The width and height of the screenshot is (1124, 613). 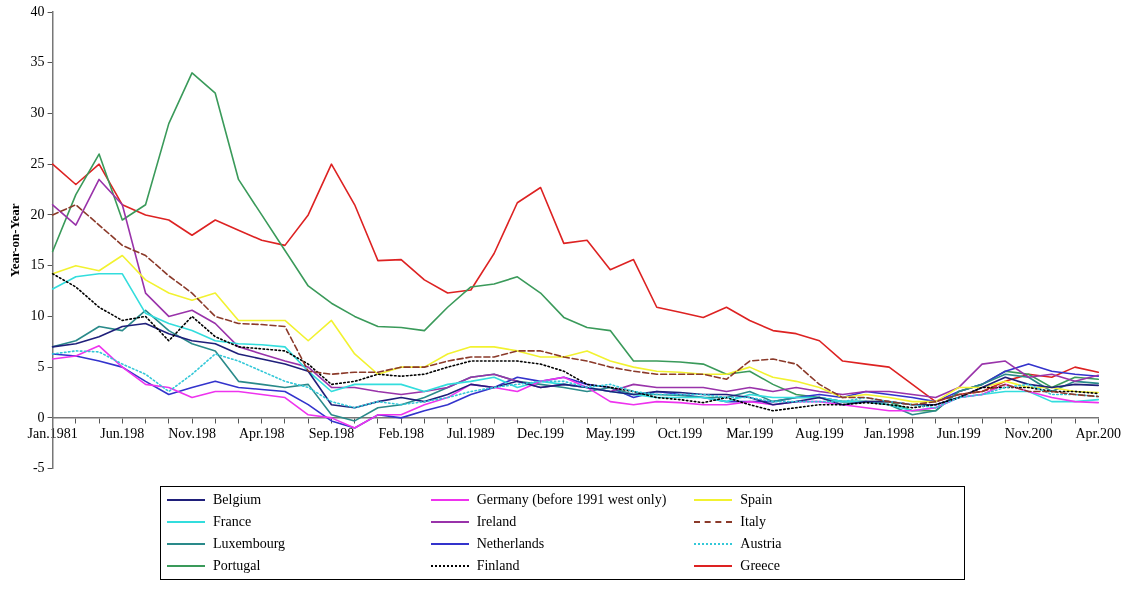 I want to click on x-tick-label: Feb.198, so click(x=401, y=433).